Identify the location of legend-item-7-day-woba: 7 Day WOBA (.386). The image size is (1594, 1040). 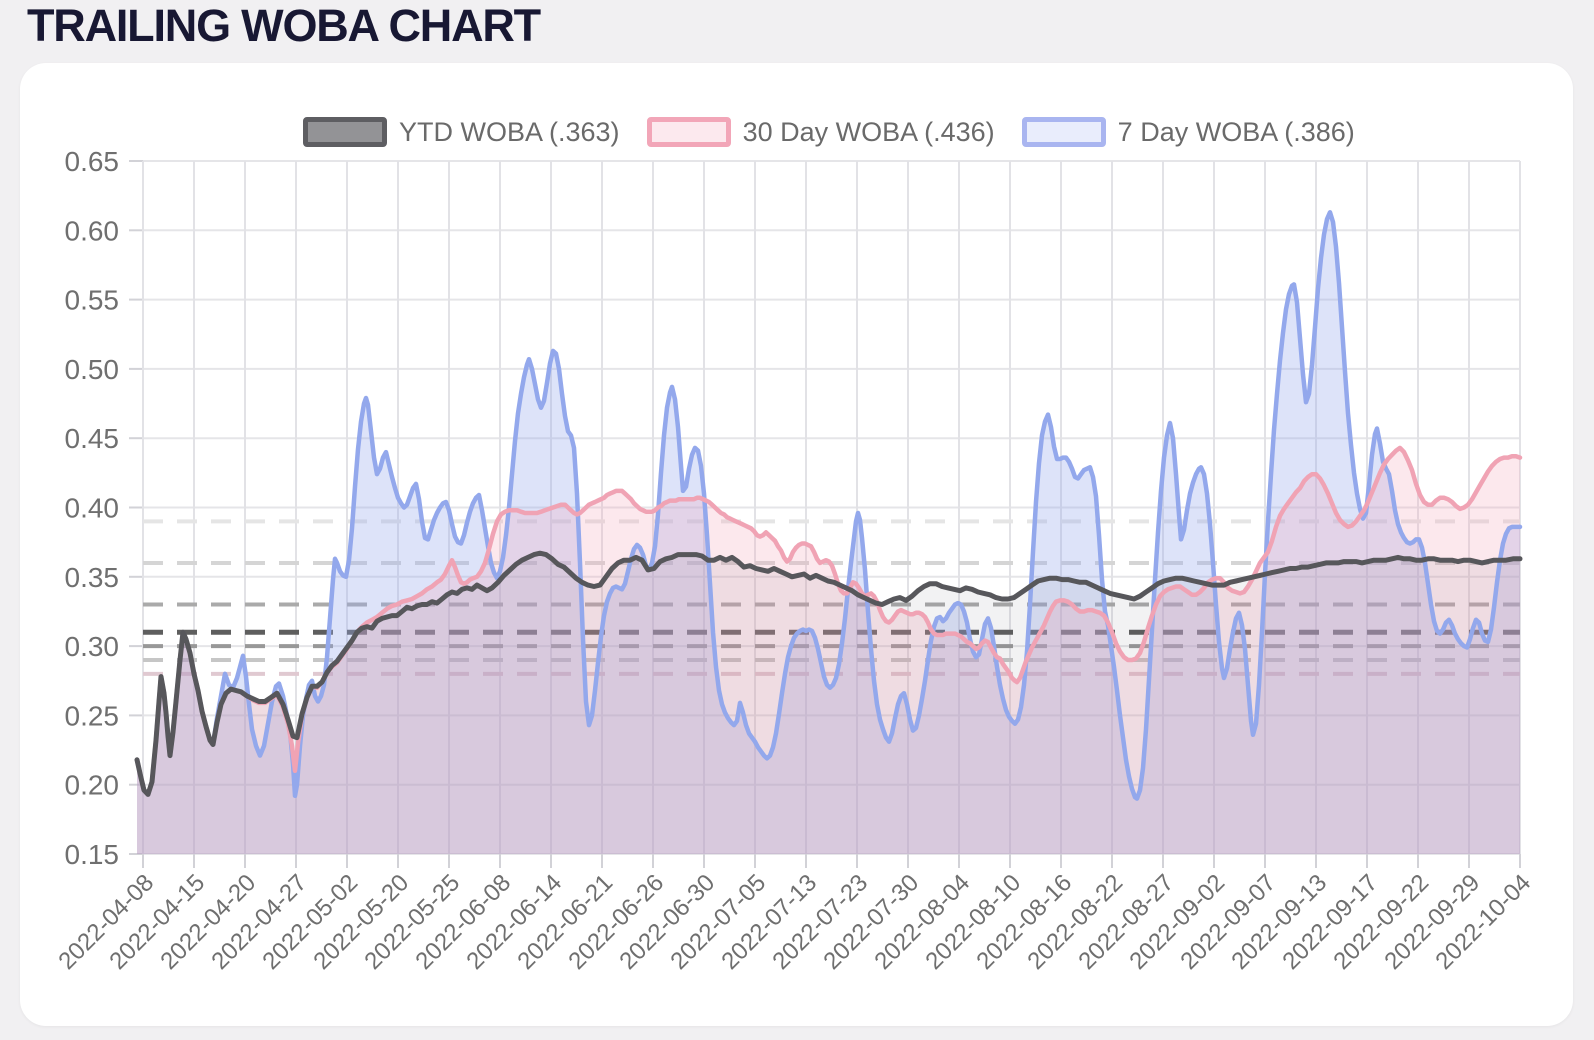
(1188, 132).